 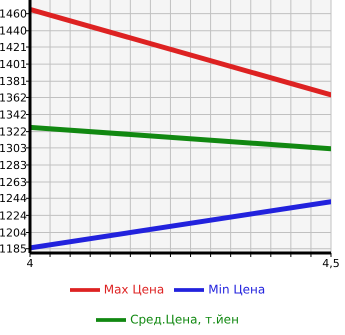 I want to click on y-tick-label: 1244, so click(x=13, y=199).